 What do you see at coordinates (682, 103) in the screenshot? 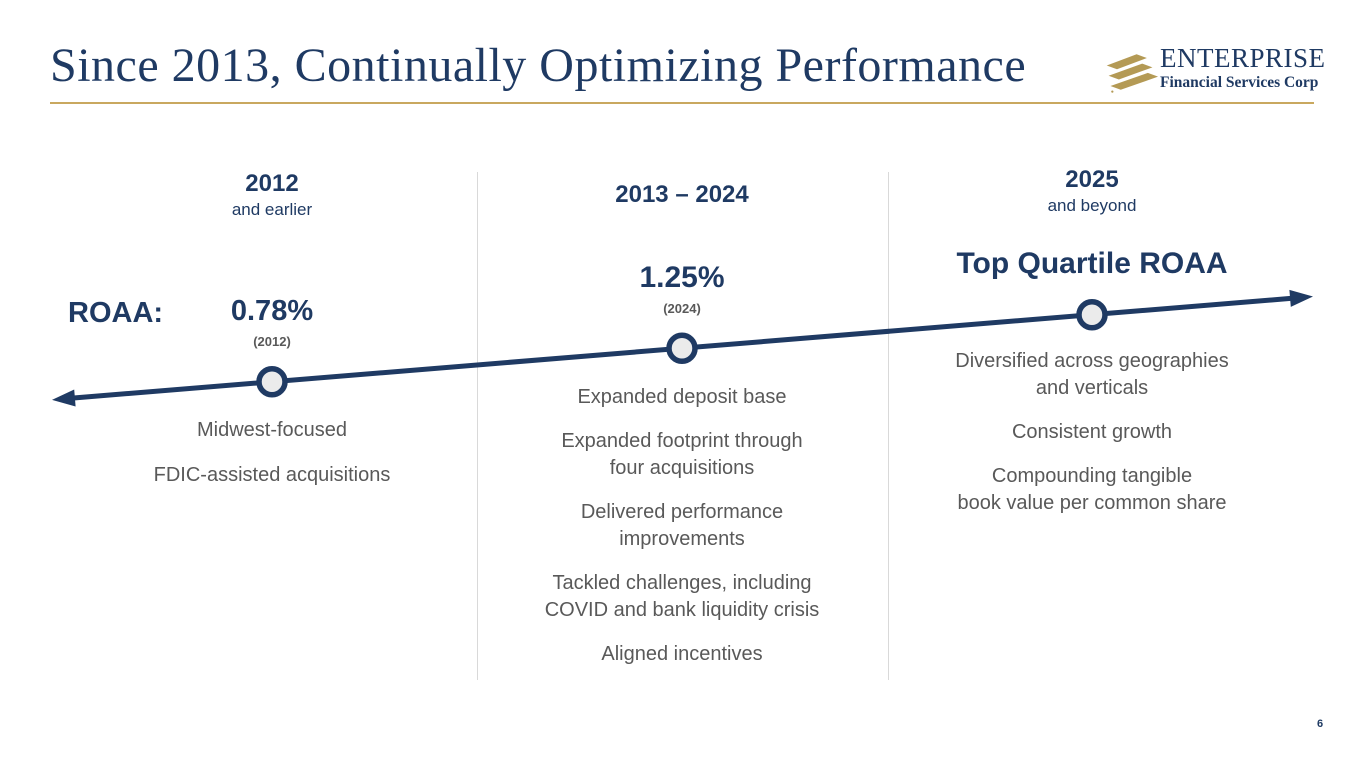
I see `title-underline` at bounding box center [682, 103].